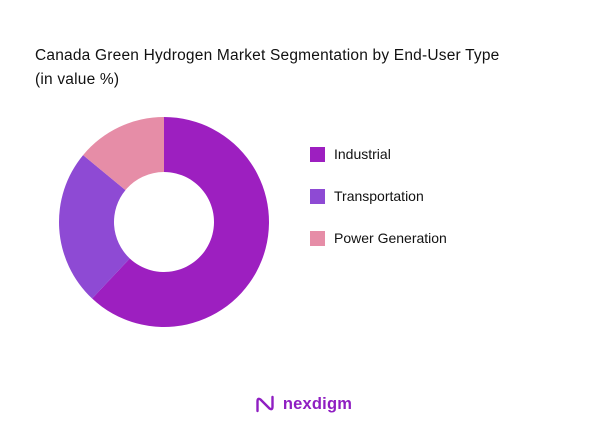 Image resolution: width=605 pixels, height=439 pixels. I want to click on legend-item-transportation: Transportation, so click(378, 196).